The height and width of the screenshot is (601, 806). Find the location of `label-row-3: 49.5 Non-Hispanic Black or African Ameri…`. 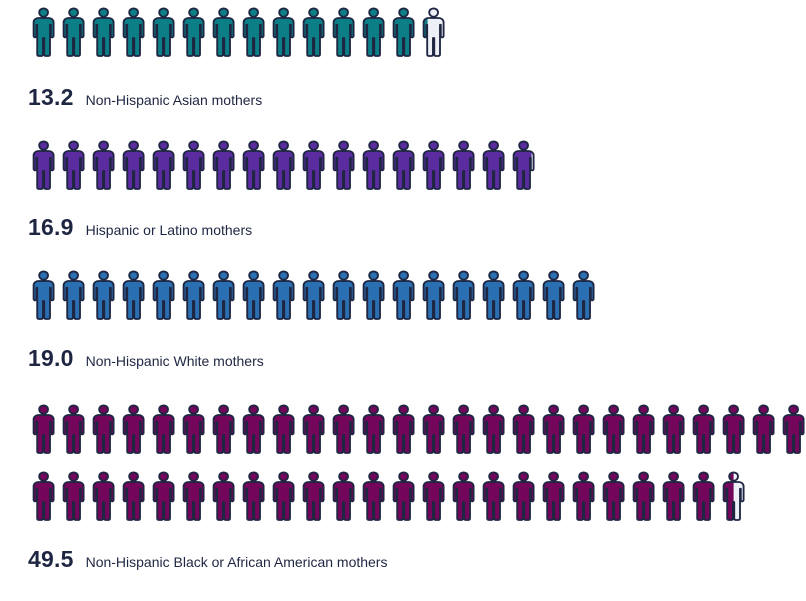

label-row-3: 49.5 Non-Hispanic Black or African Ameri… is located at coordinates (207, 559).